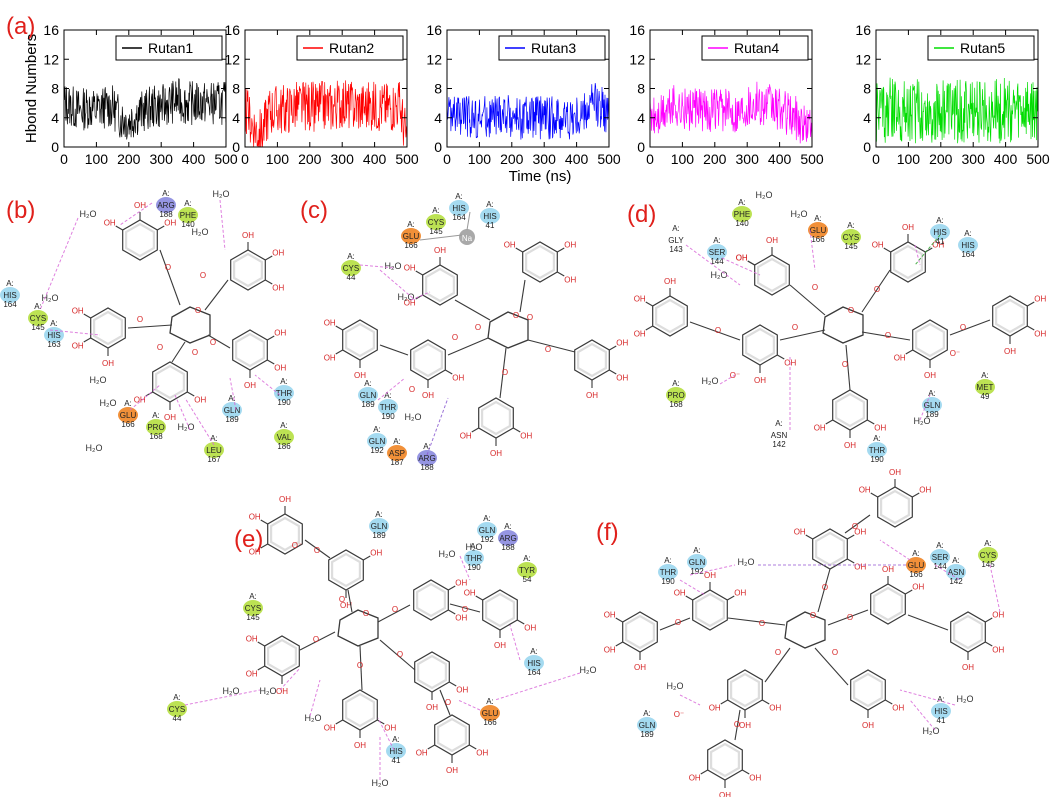  Describe the element at coordinates (637, 59) in the screenshot. I see `y-tick-label: 12` at that location.